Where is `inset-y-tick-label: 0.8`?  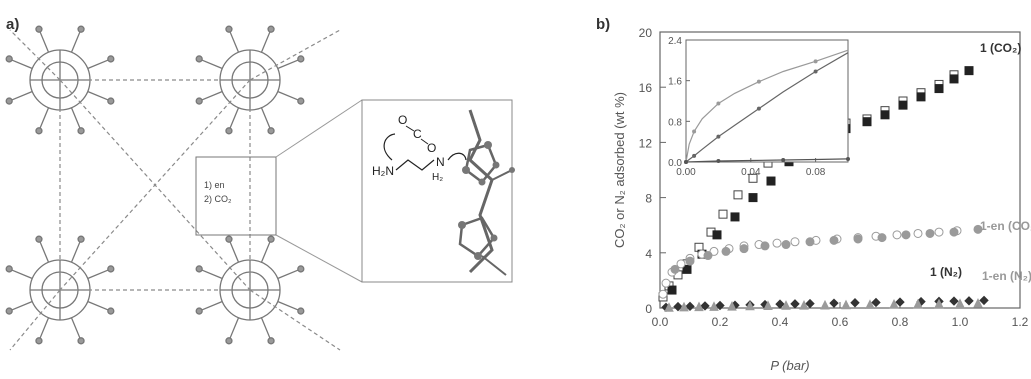 inset-y-tick-label: 0.8 is located at coordinates (675, 122).